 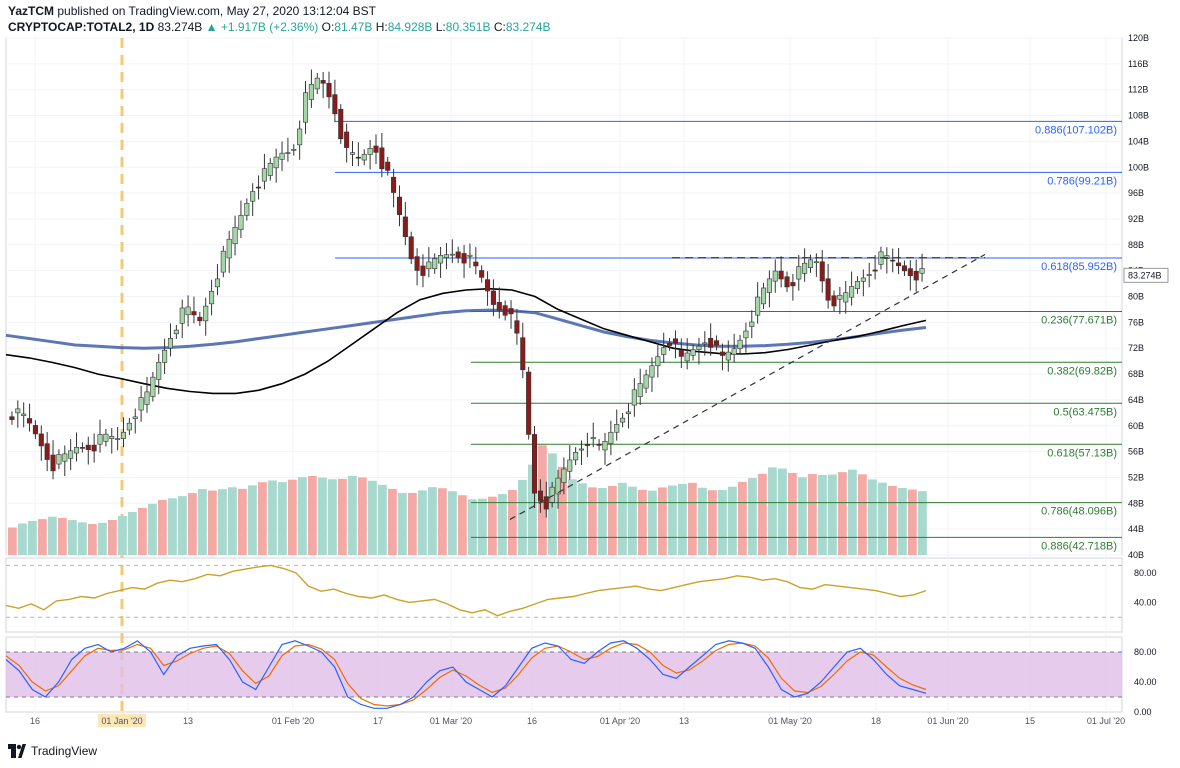 I want to click on x-tick-label: 18, so click(x=876, y=721).